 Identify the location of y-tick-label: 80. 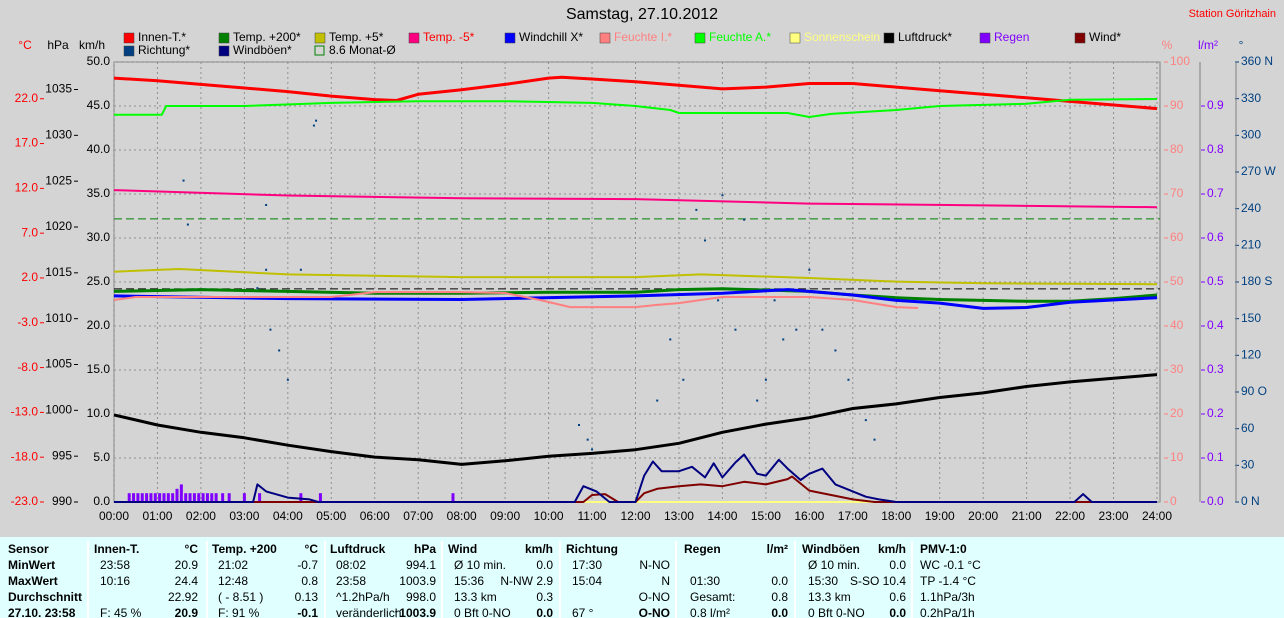
(1177, 149).